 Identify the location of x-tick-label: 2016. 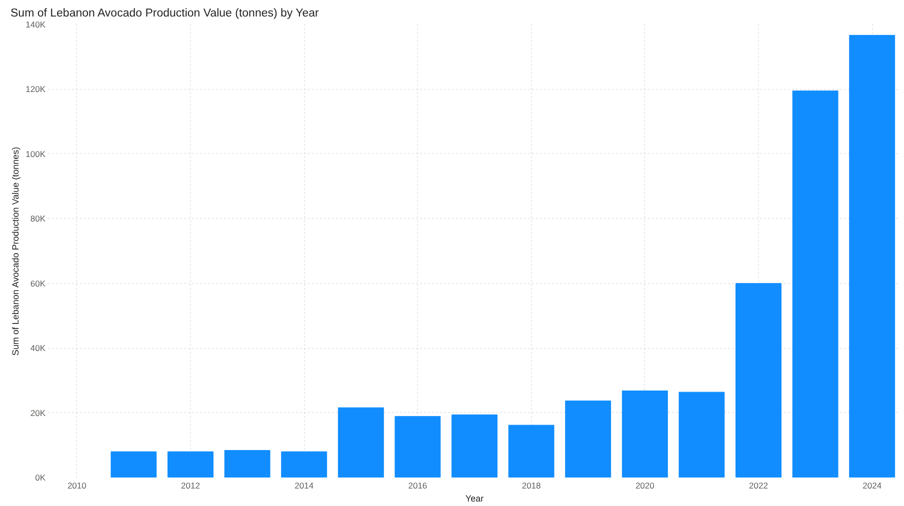
(418, 485).